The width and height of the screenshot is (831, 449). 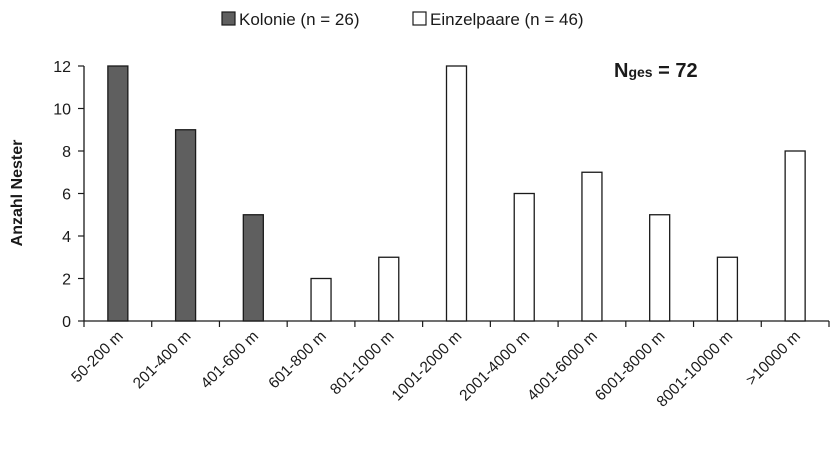 I want to click on x-category-label: 201-400 m, so click(x=162, y=360).